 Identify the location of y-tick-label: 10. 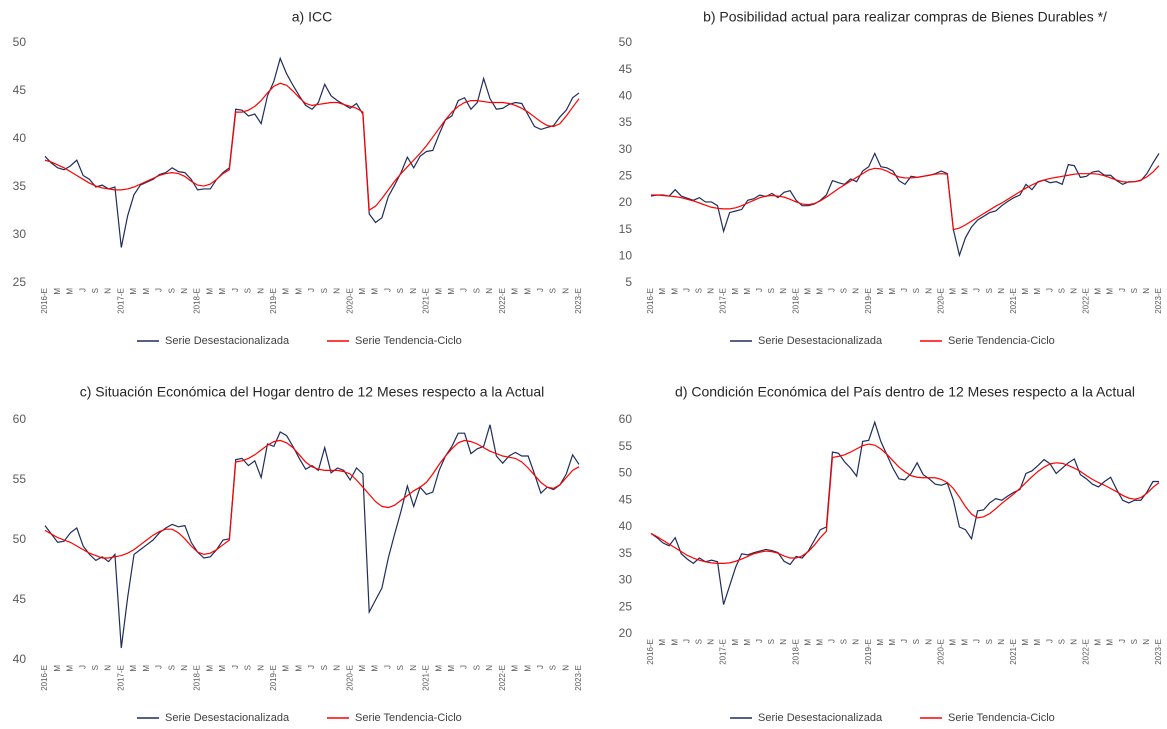
(626, 256).